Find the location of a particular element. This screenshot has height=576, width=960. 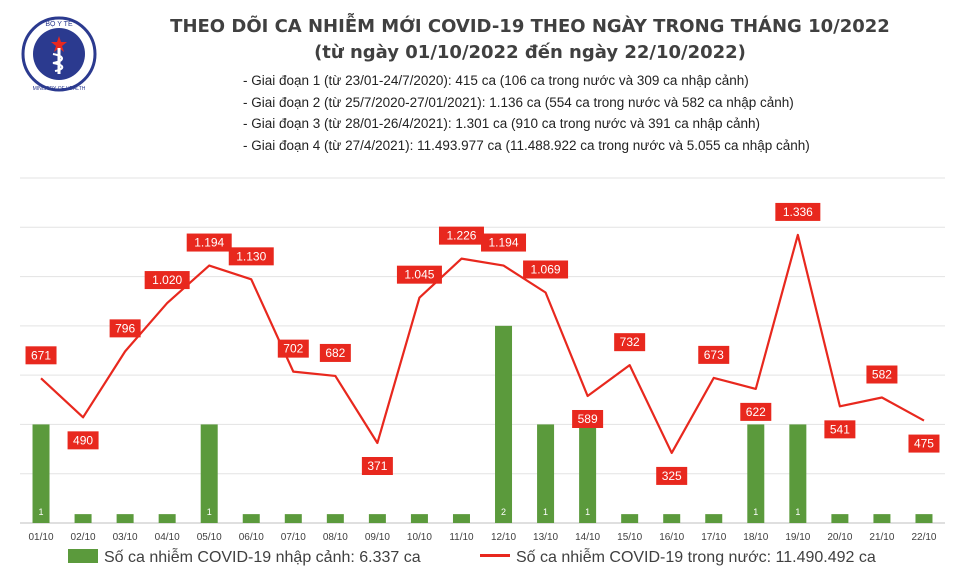

line-data-label: 475 is located at coordinates (924, 444).